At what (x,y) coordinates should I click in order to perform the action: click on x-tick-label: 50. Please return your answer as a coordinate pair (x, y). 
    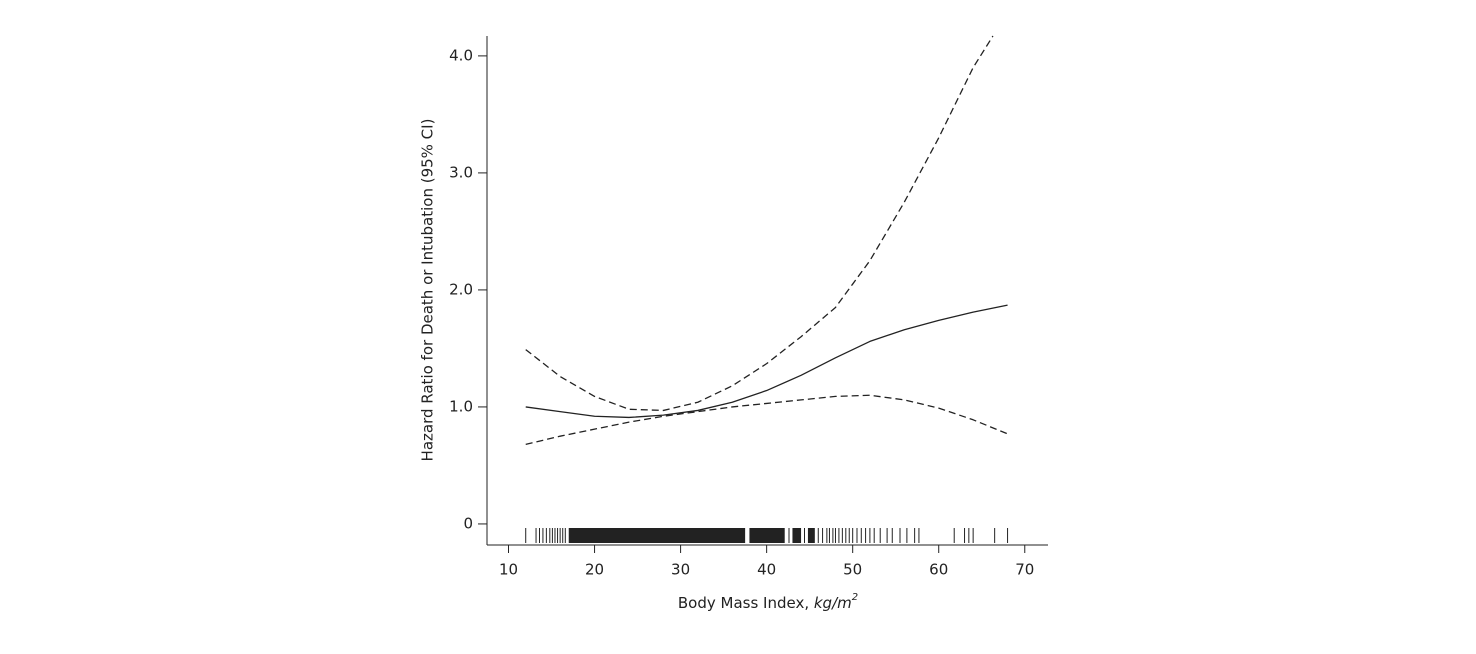
    Looking at the image, I should click on (852, 570).